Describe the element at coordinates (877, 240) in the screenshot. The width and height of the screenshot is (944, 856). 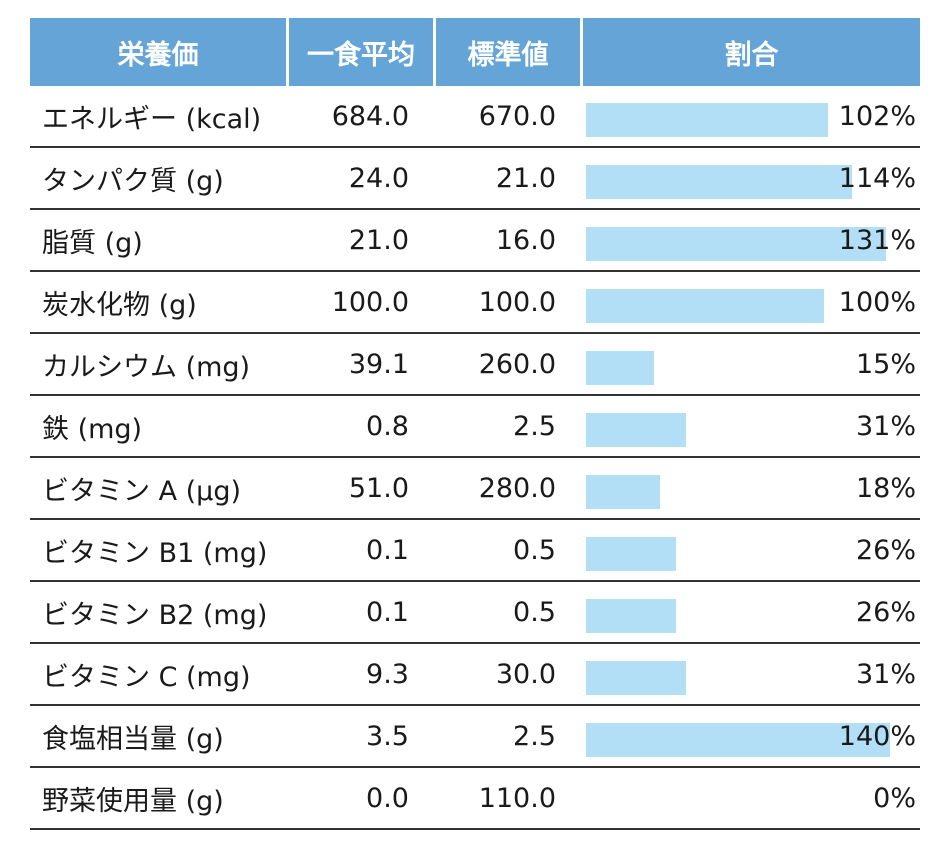
I see `ratio-label: 131%` at that location.